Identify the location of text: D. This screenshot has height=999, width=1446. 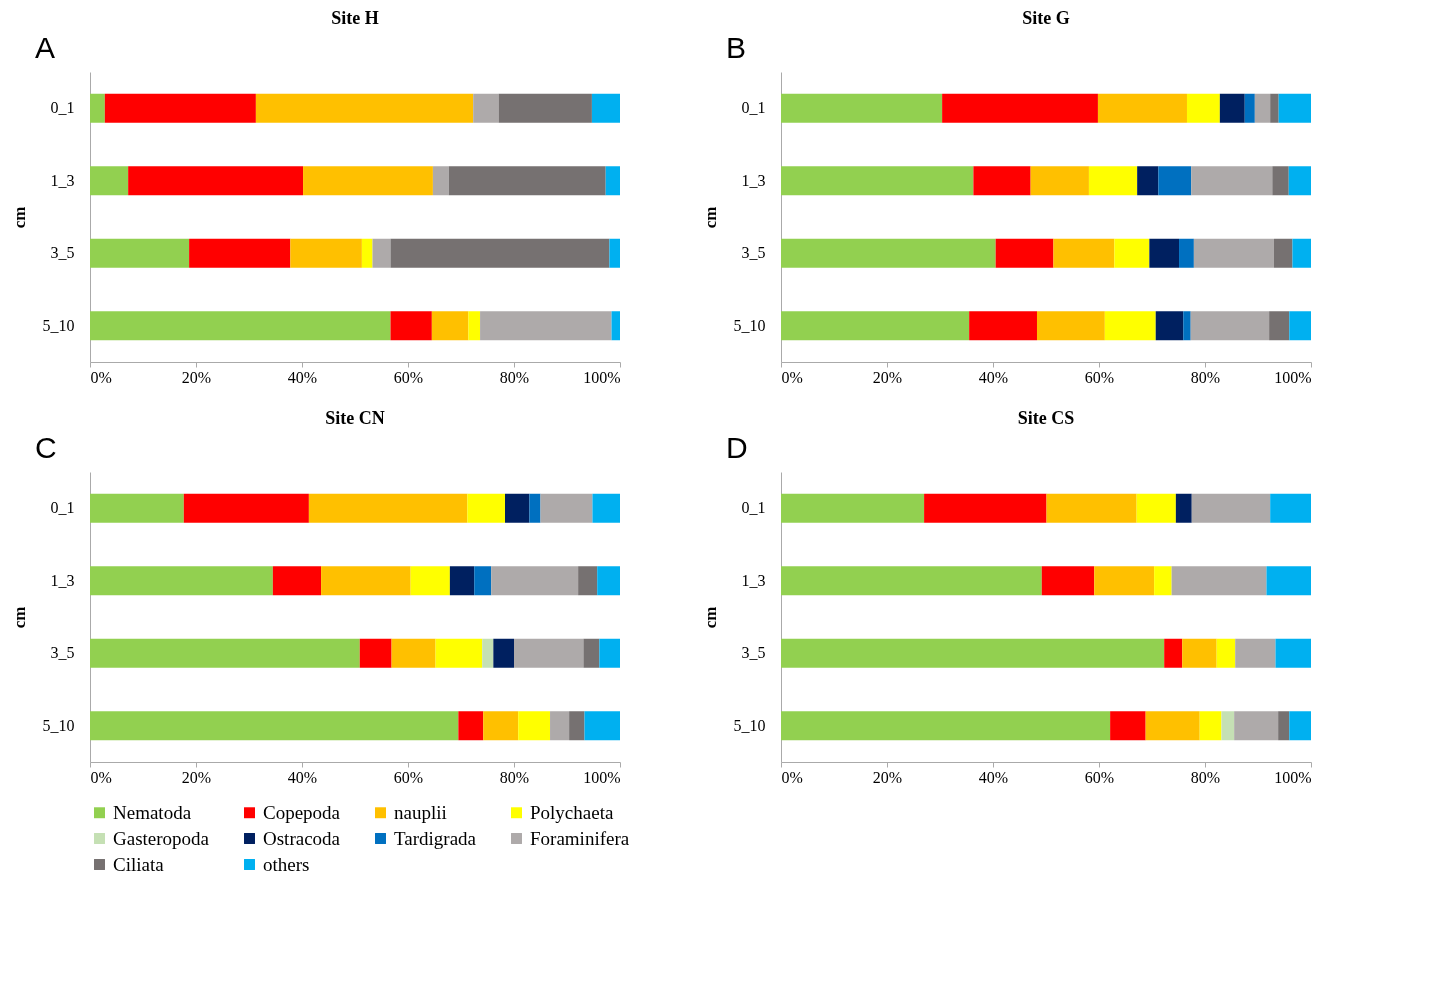
(737, 447).